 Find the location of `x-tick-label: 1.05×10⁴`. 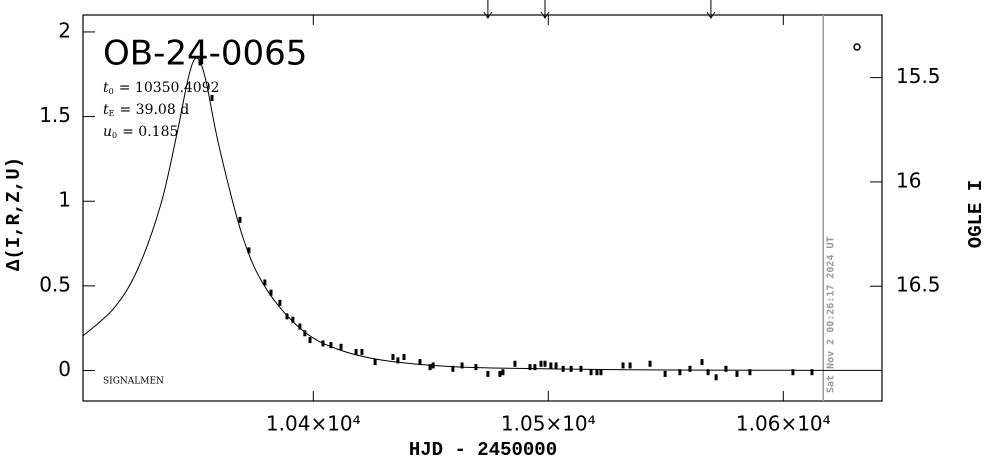

x-tick-label: 1.05×10⁴ is located at coordinates (548, 424).